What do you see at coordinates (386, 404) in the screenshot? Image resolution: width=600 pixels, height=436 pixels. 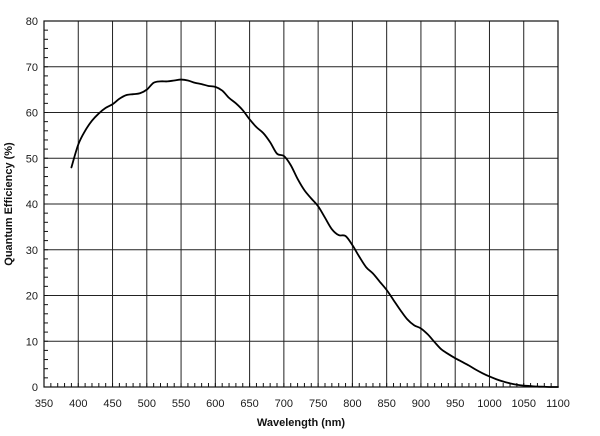 I see `x-tick-label-850: 850` at bounding box center [386, 404].